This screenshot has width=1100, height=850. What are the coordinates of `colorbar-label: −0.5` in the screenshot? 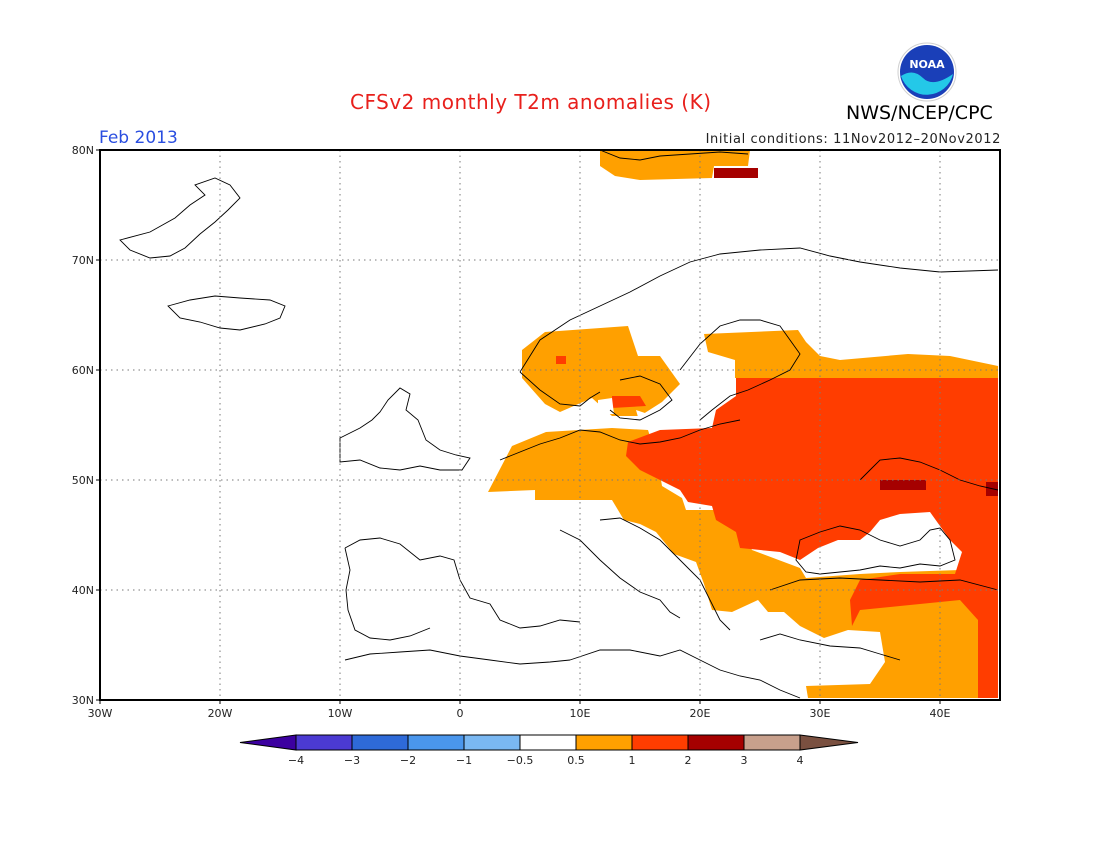 It's located at (520, 760).